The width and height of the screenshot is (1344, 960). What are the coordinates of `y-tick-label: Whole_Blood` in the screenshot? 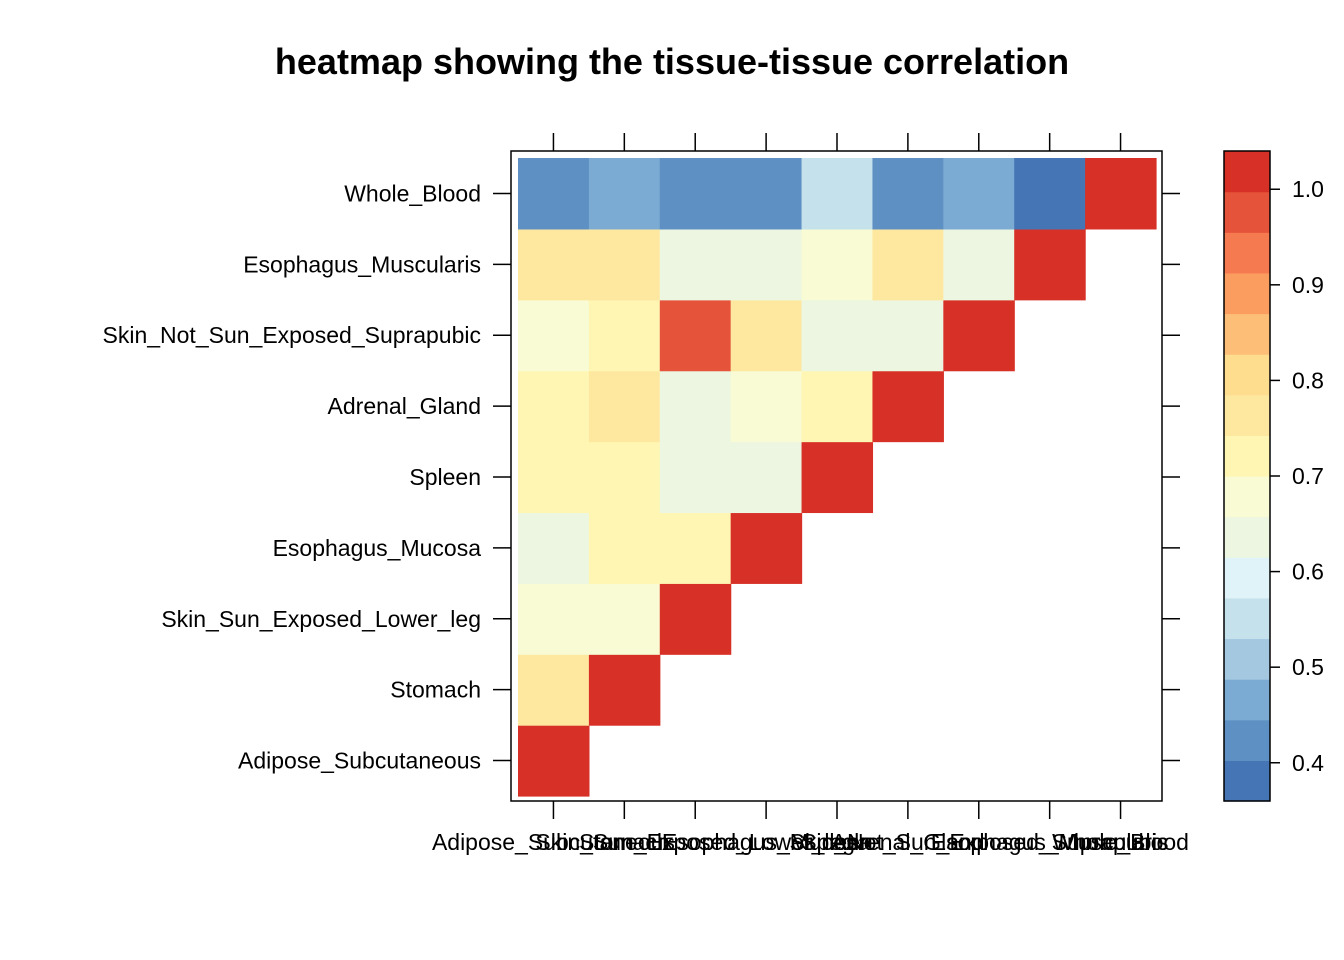 It's located at (412, 193).